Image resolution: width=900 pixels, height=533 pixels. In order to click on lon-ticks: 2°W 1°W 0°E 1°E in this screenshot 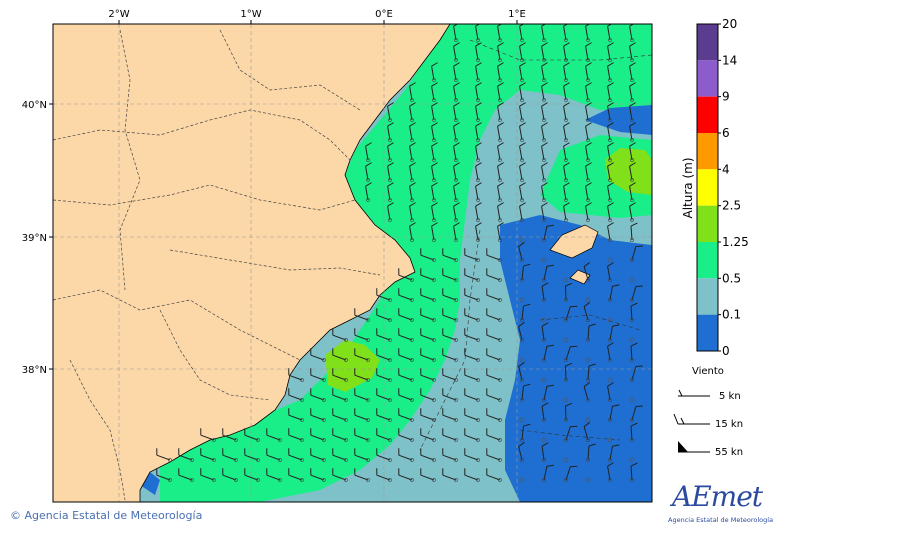, I will do `click(317, 16)`.